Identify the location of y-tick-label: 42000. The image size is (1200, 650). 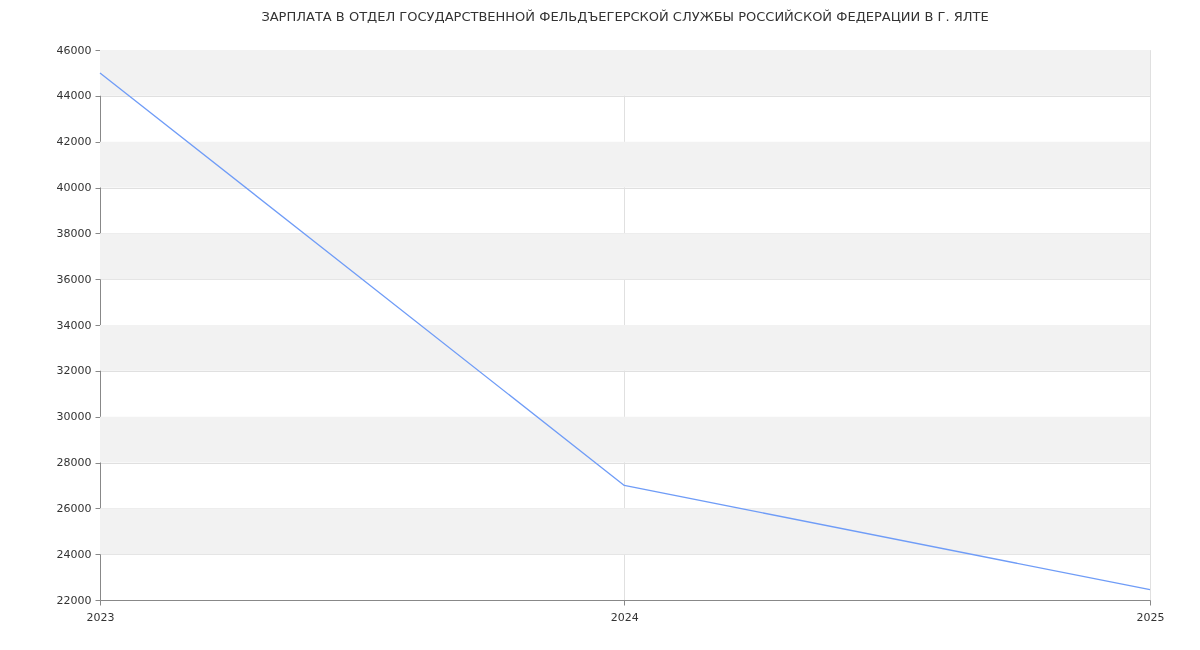
(74, 142).